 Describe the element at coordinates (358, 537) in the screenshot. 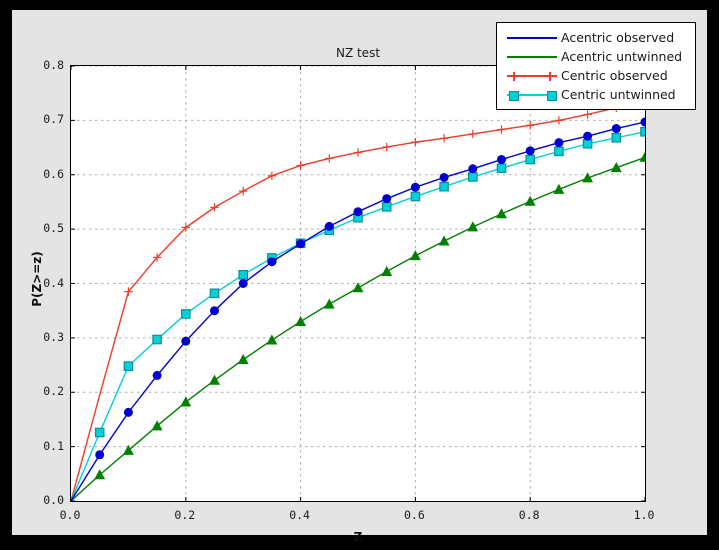

I see `x-axis-label: Z` at that location.